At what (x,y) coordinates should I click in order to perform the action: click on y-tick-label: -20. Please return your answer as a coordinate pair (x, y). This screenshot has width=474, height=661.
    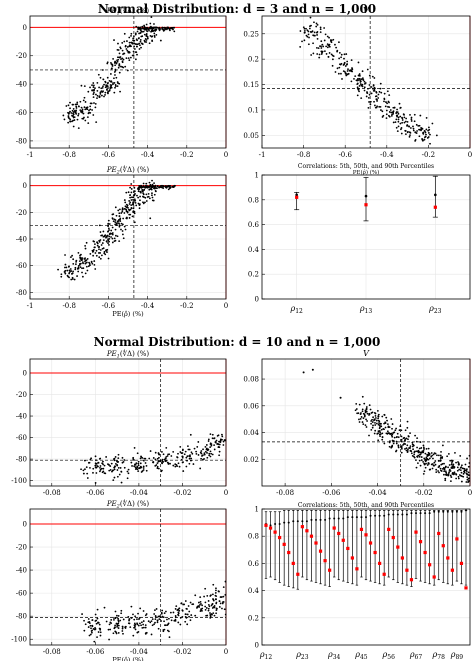
    Looking at the image, I should click on (21, 548).